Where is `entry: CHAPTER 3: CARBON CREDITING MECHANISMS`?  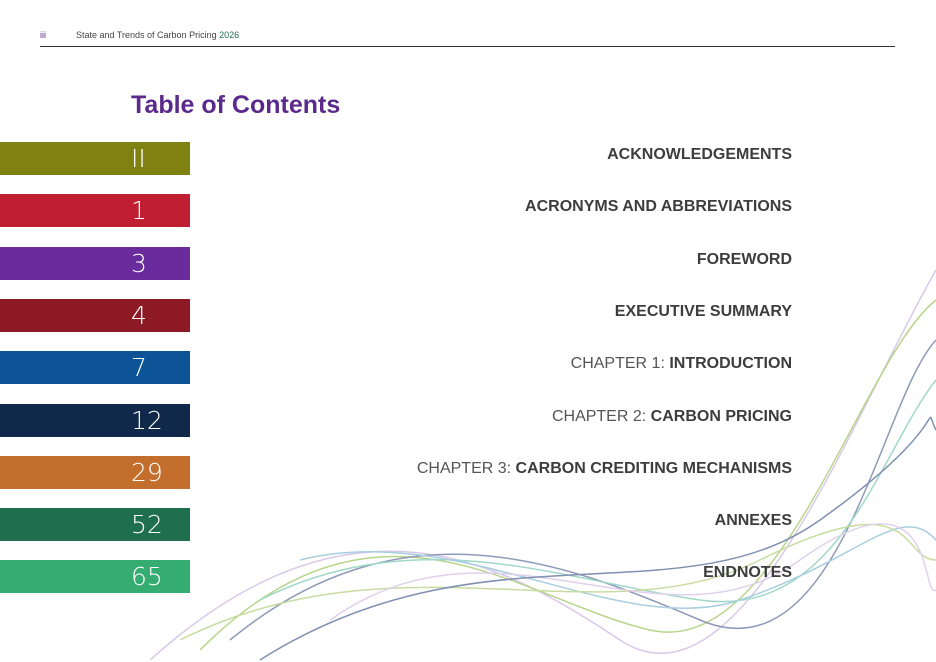 entry: CHAPTER 3: CARBON CREDITING MECHANISMS is located at coordinates (604, 469).